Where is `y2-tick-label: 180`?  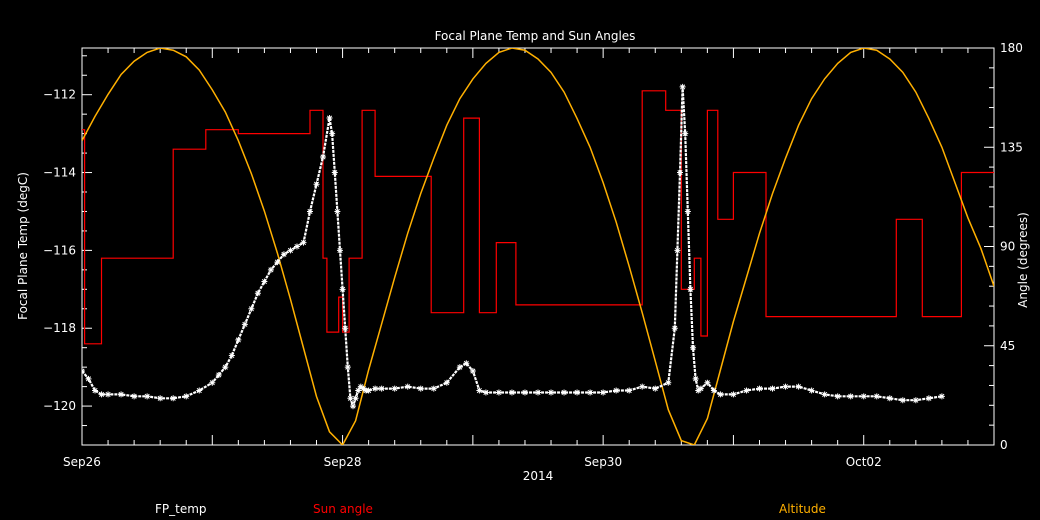 y2-tick-label: 180 is located at coordinates (1011, 48).